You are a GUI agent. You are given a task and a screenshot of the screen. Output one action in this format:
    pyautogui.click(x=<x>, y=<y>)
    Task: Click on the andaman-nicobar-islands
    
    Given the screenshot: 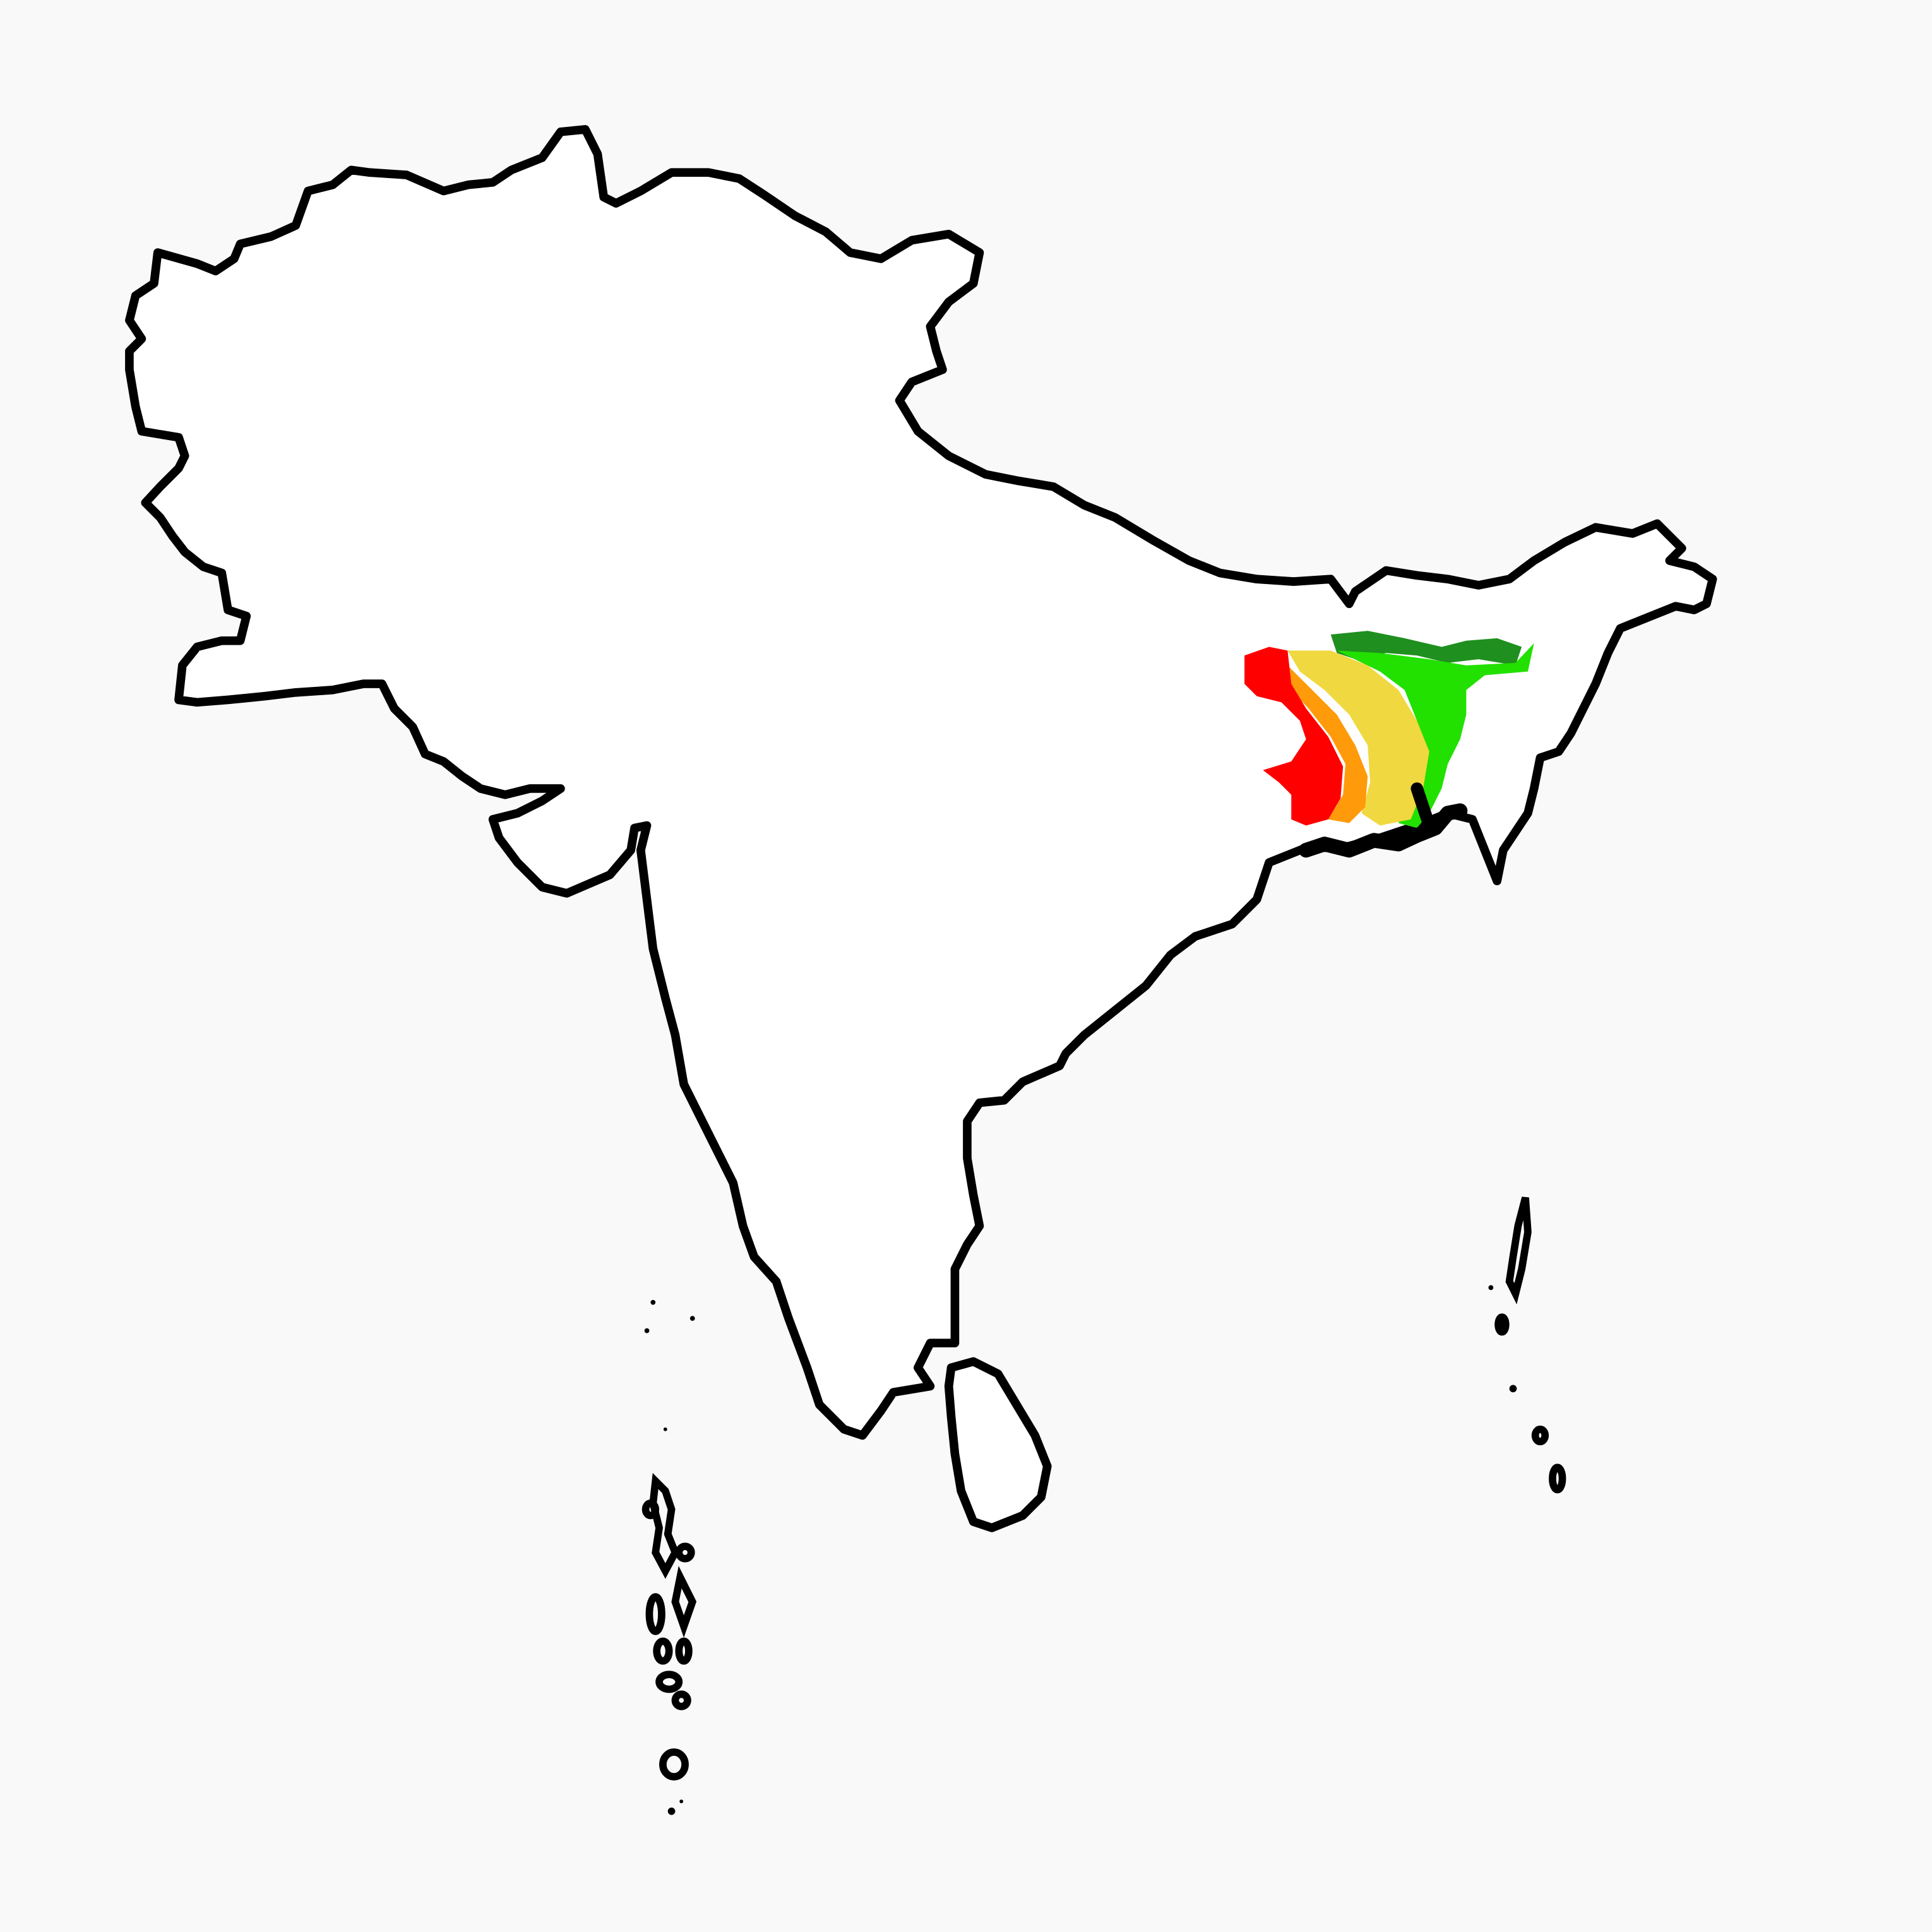 What is the action you would take?
    pyautogui.click(x=1527, y=1345)
    